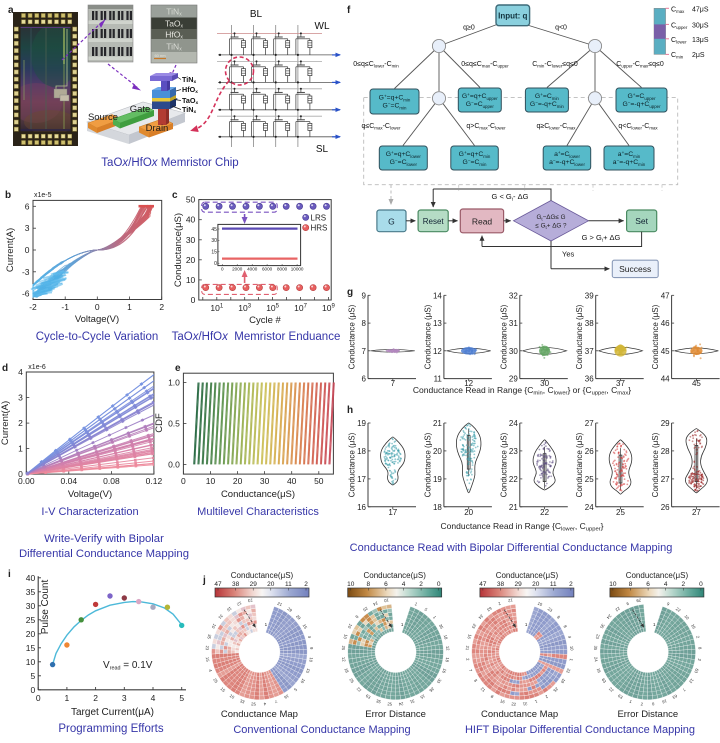  What do you see at coordinates (319, 481) in the screenshot?
I see `svg-text: 50` at bounding box center [319, 481].